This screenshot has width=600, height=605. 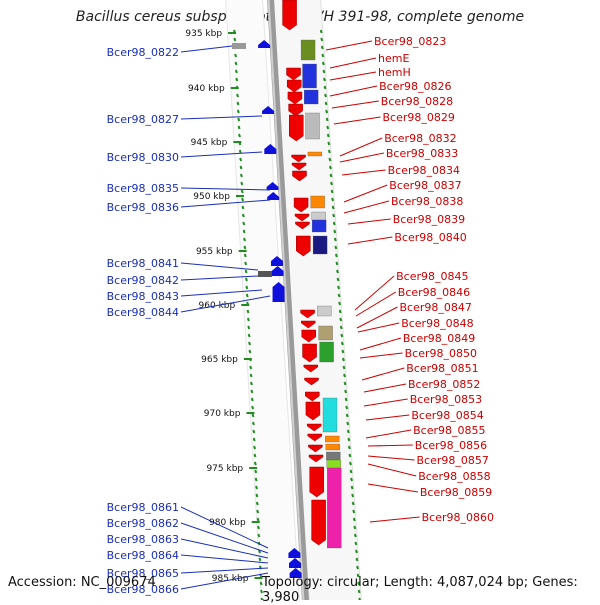 I want to click on left-gene-label: Bcer98_0841, so click(x=143, y=263).